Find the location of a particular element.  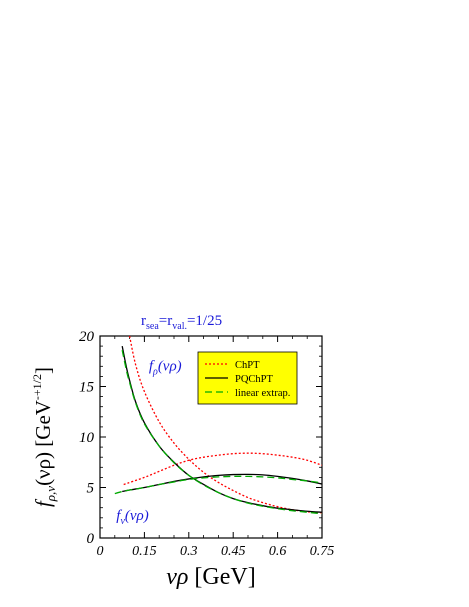

y-tick-label: 0 is located at coordinates (91, 539).